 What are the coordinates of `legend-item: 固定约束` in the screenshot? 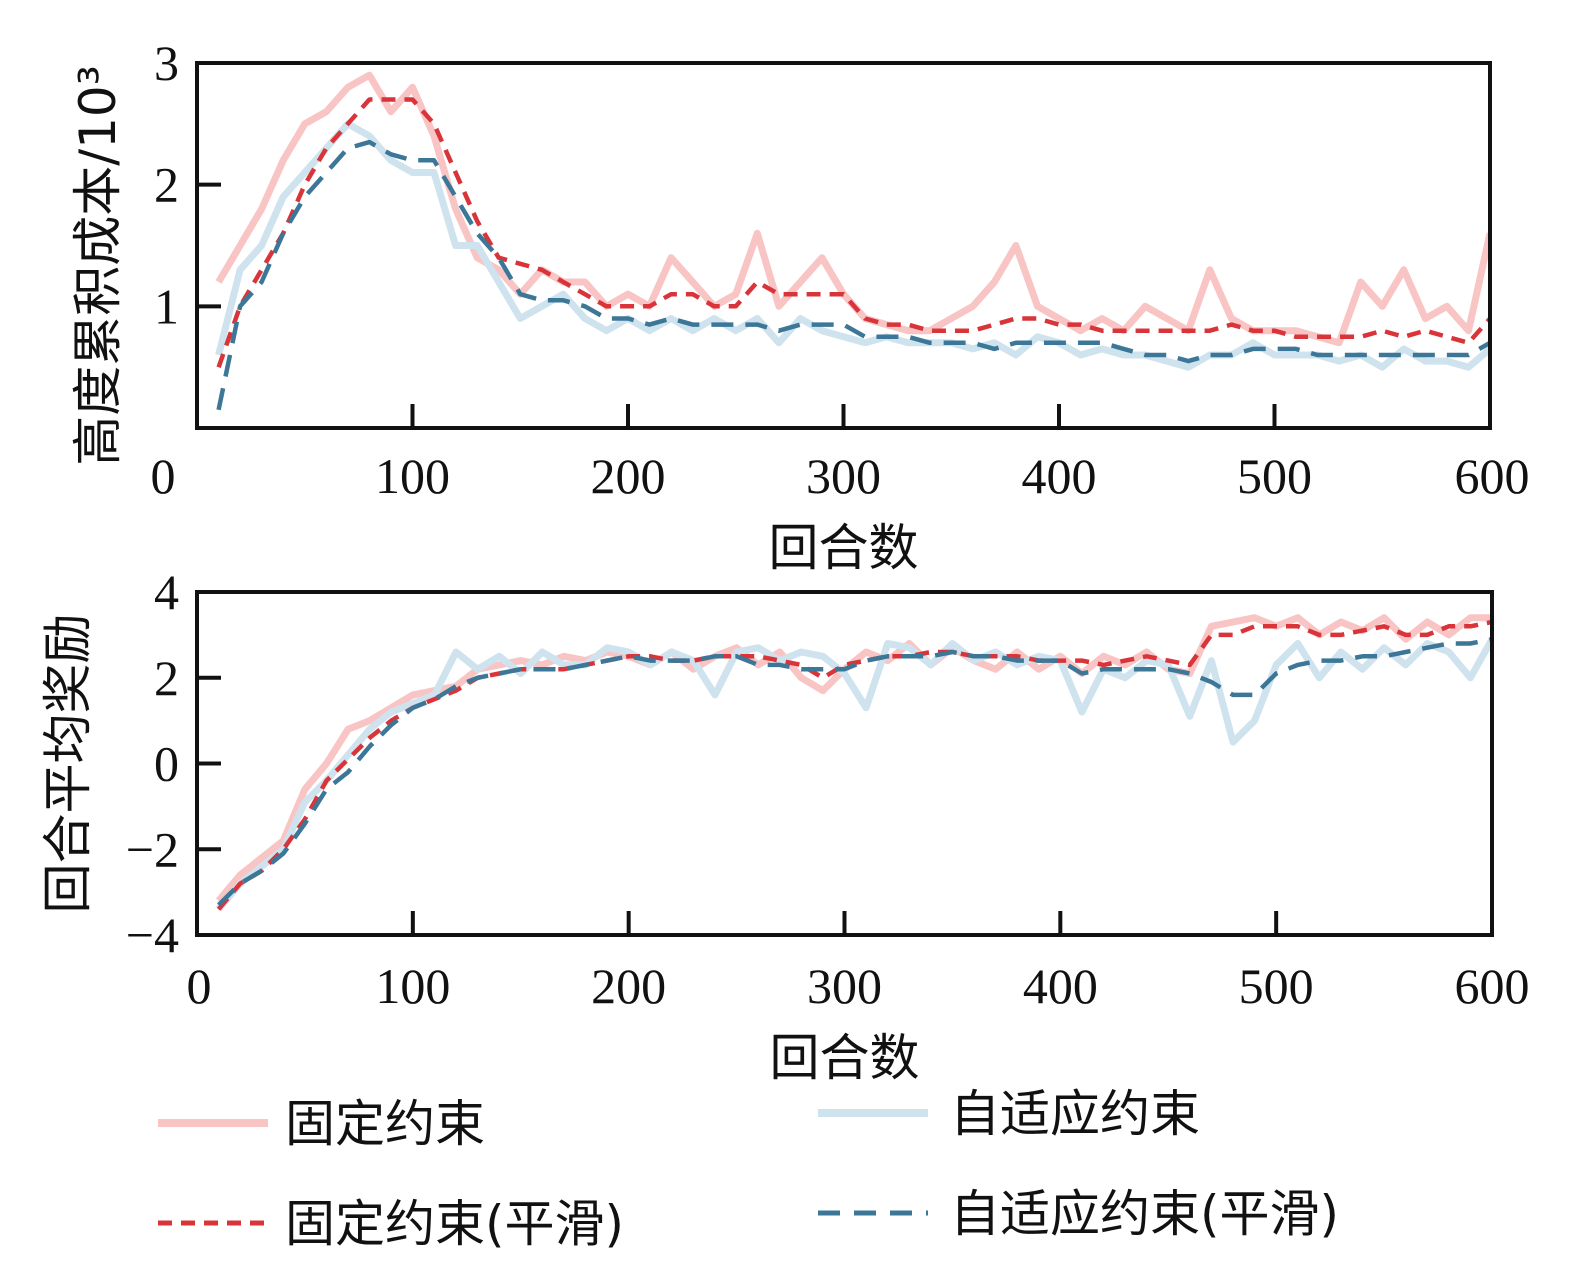 It's located at (321, 1124).